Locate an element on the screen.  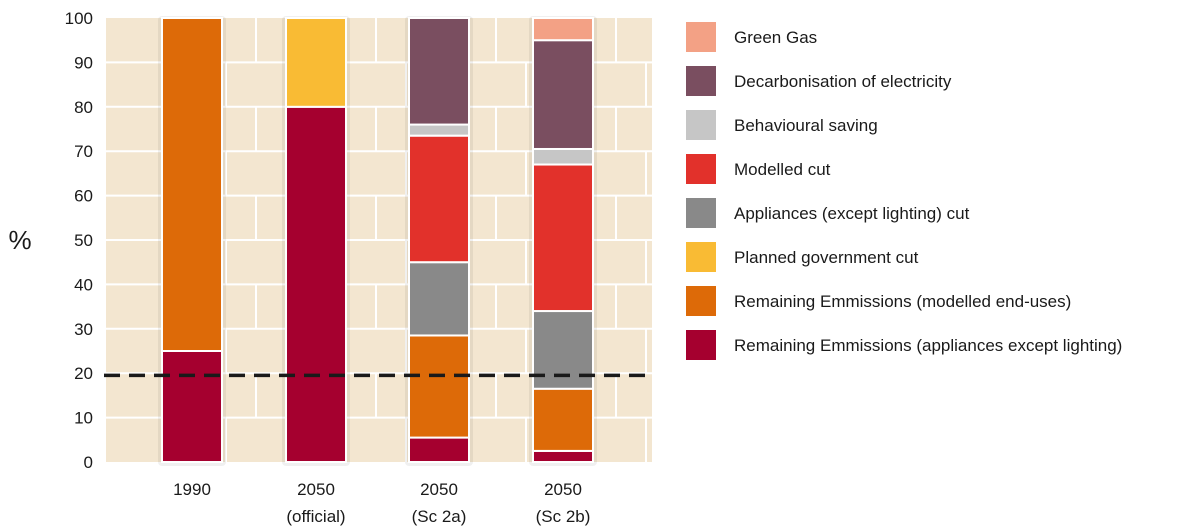
legend-item: Green Gas is located at coordinates (930, 37).